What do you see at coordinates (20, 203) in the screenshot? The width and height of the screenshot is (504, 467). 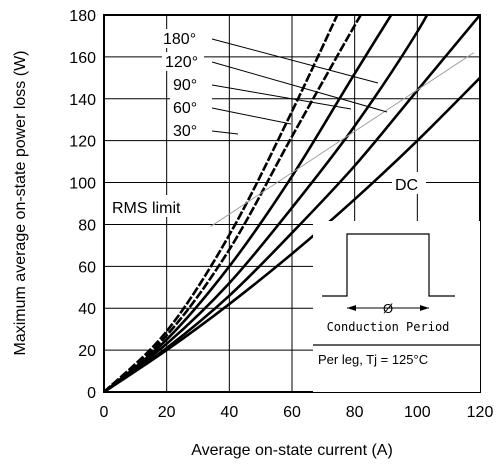 I see `y-axis-label: Maximum average on-state power loss (W)` at bounding box center [20, 203].